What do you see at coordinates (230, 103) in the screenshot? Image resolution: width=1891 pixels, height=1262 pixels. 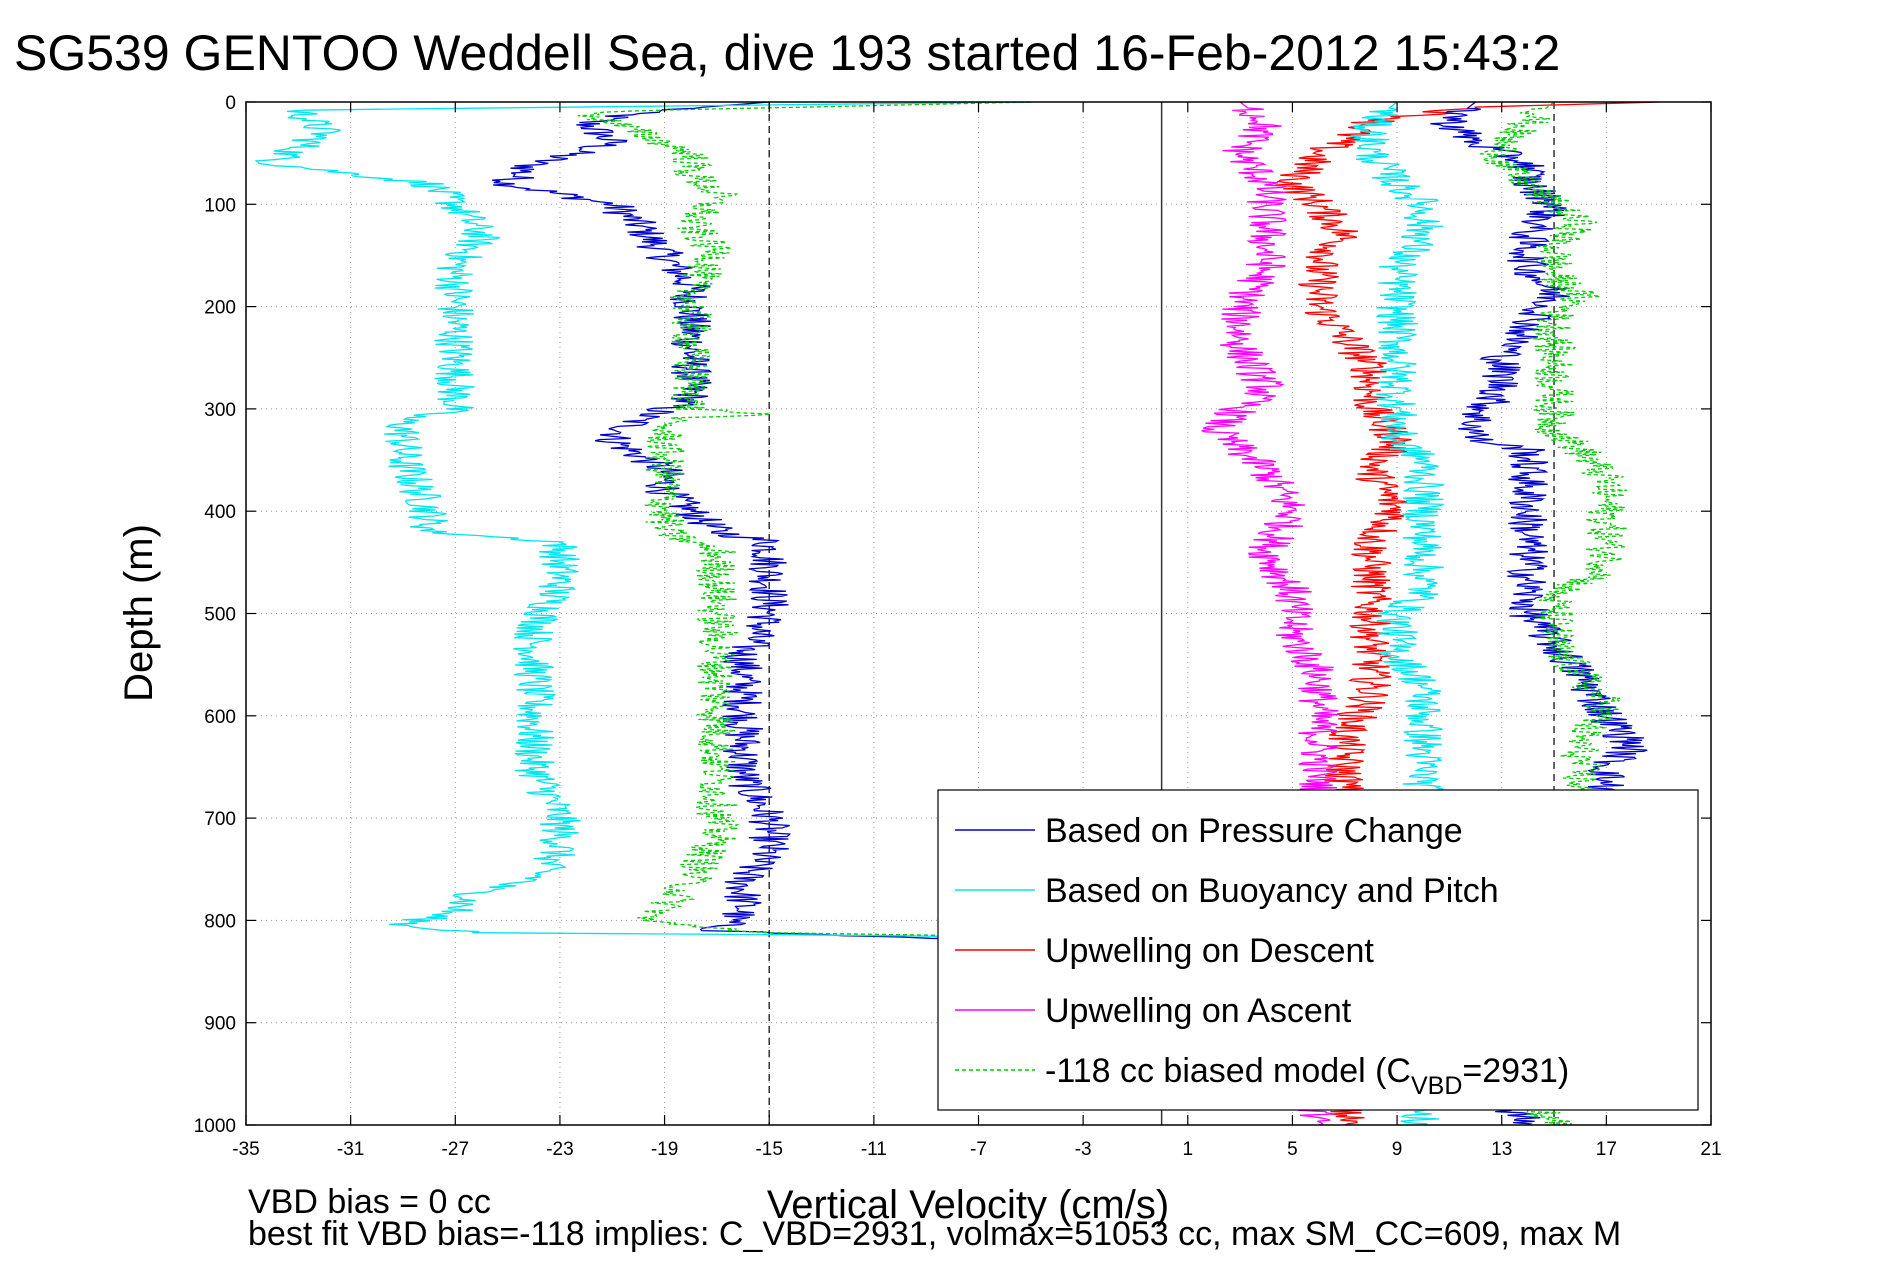 I see `y-tick-label: 0` at bounding box center [230, 103].